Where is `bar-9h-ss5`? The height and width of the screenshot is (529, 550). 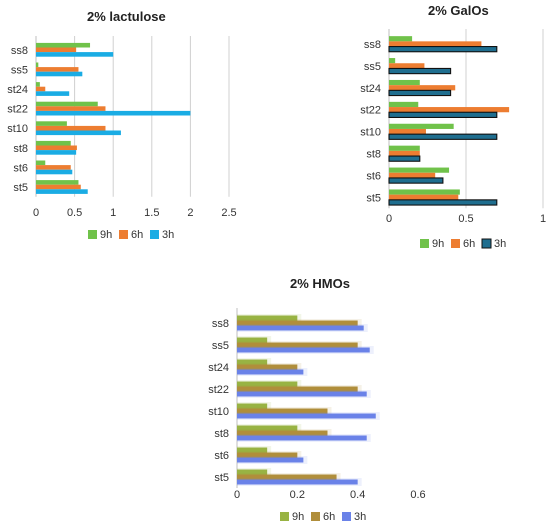 bar-9h-ss5 is located at coordinates (252, 340).